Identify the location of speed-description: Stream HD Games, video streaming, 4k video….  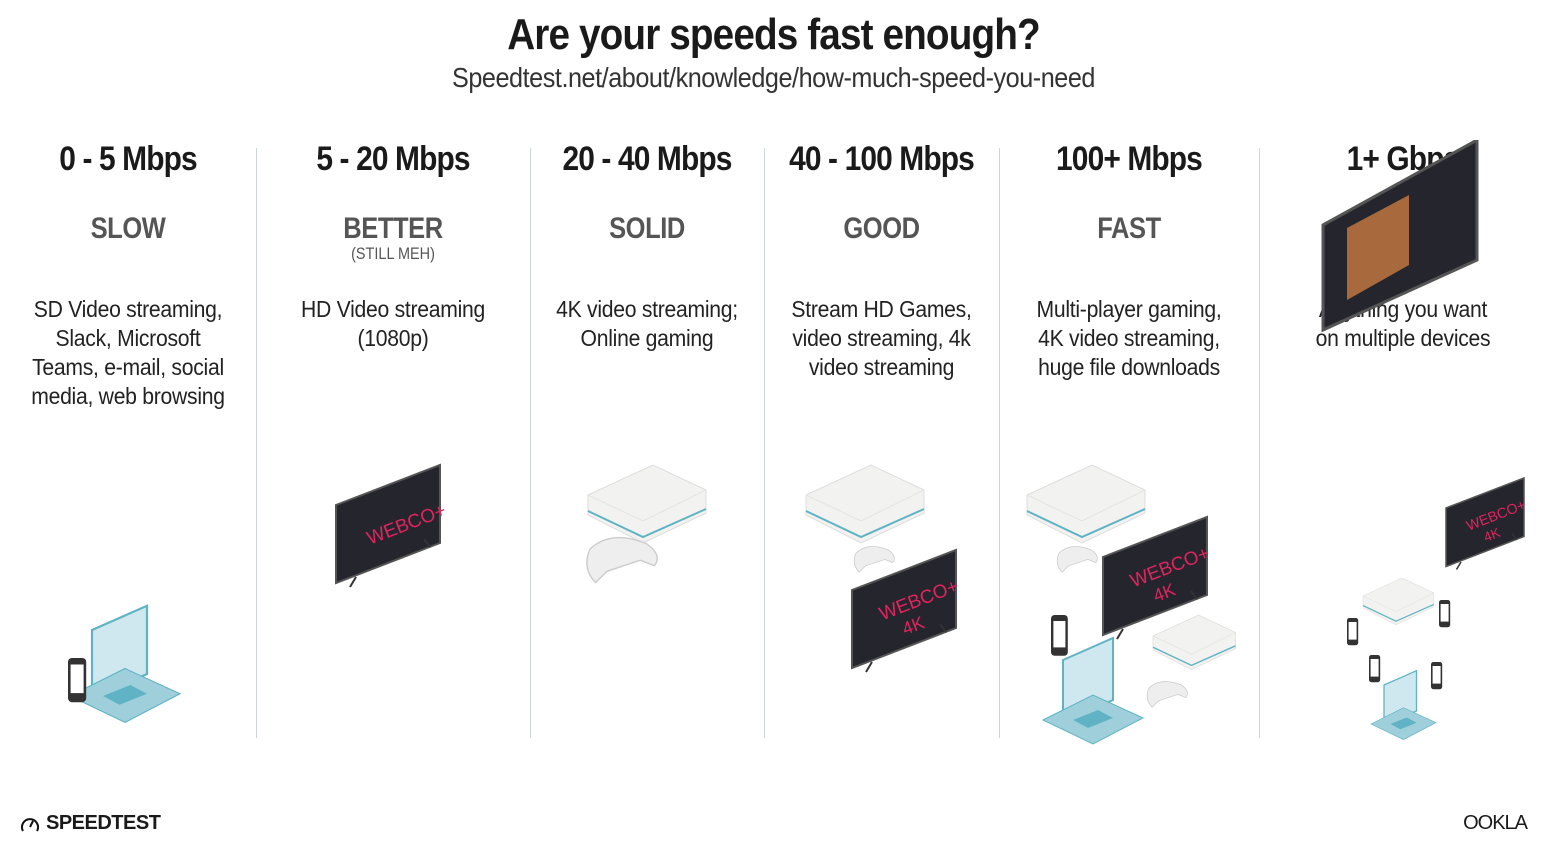
(881, 338).